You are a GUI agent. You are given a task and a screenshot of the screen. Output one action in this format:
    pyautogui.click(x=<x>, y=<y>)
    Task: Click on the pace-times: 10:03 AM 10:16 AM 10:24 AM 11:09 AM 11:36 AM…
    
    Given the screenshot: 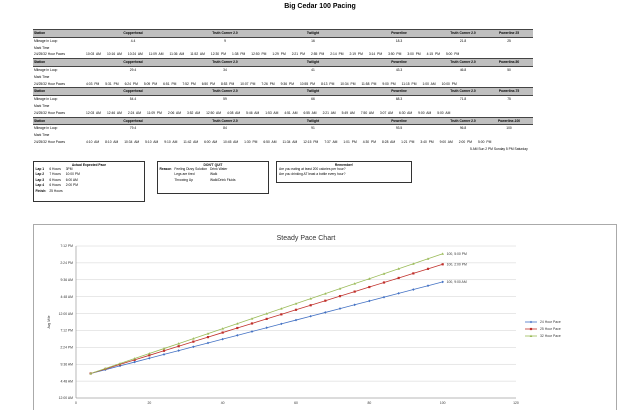 What is the action you would take?
    pyautogui.click(x=309, y=54)
    